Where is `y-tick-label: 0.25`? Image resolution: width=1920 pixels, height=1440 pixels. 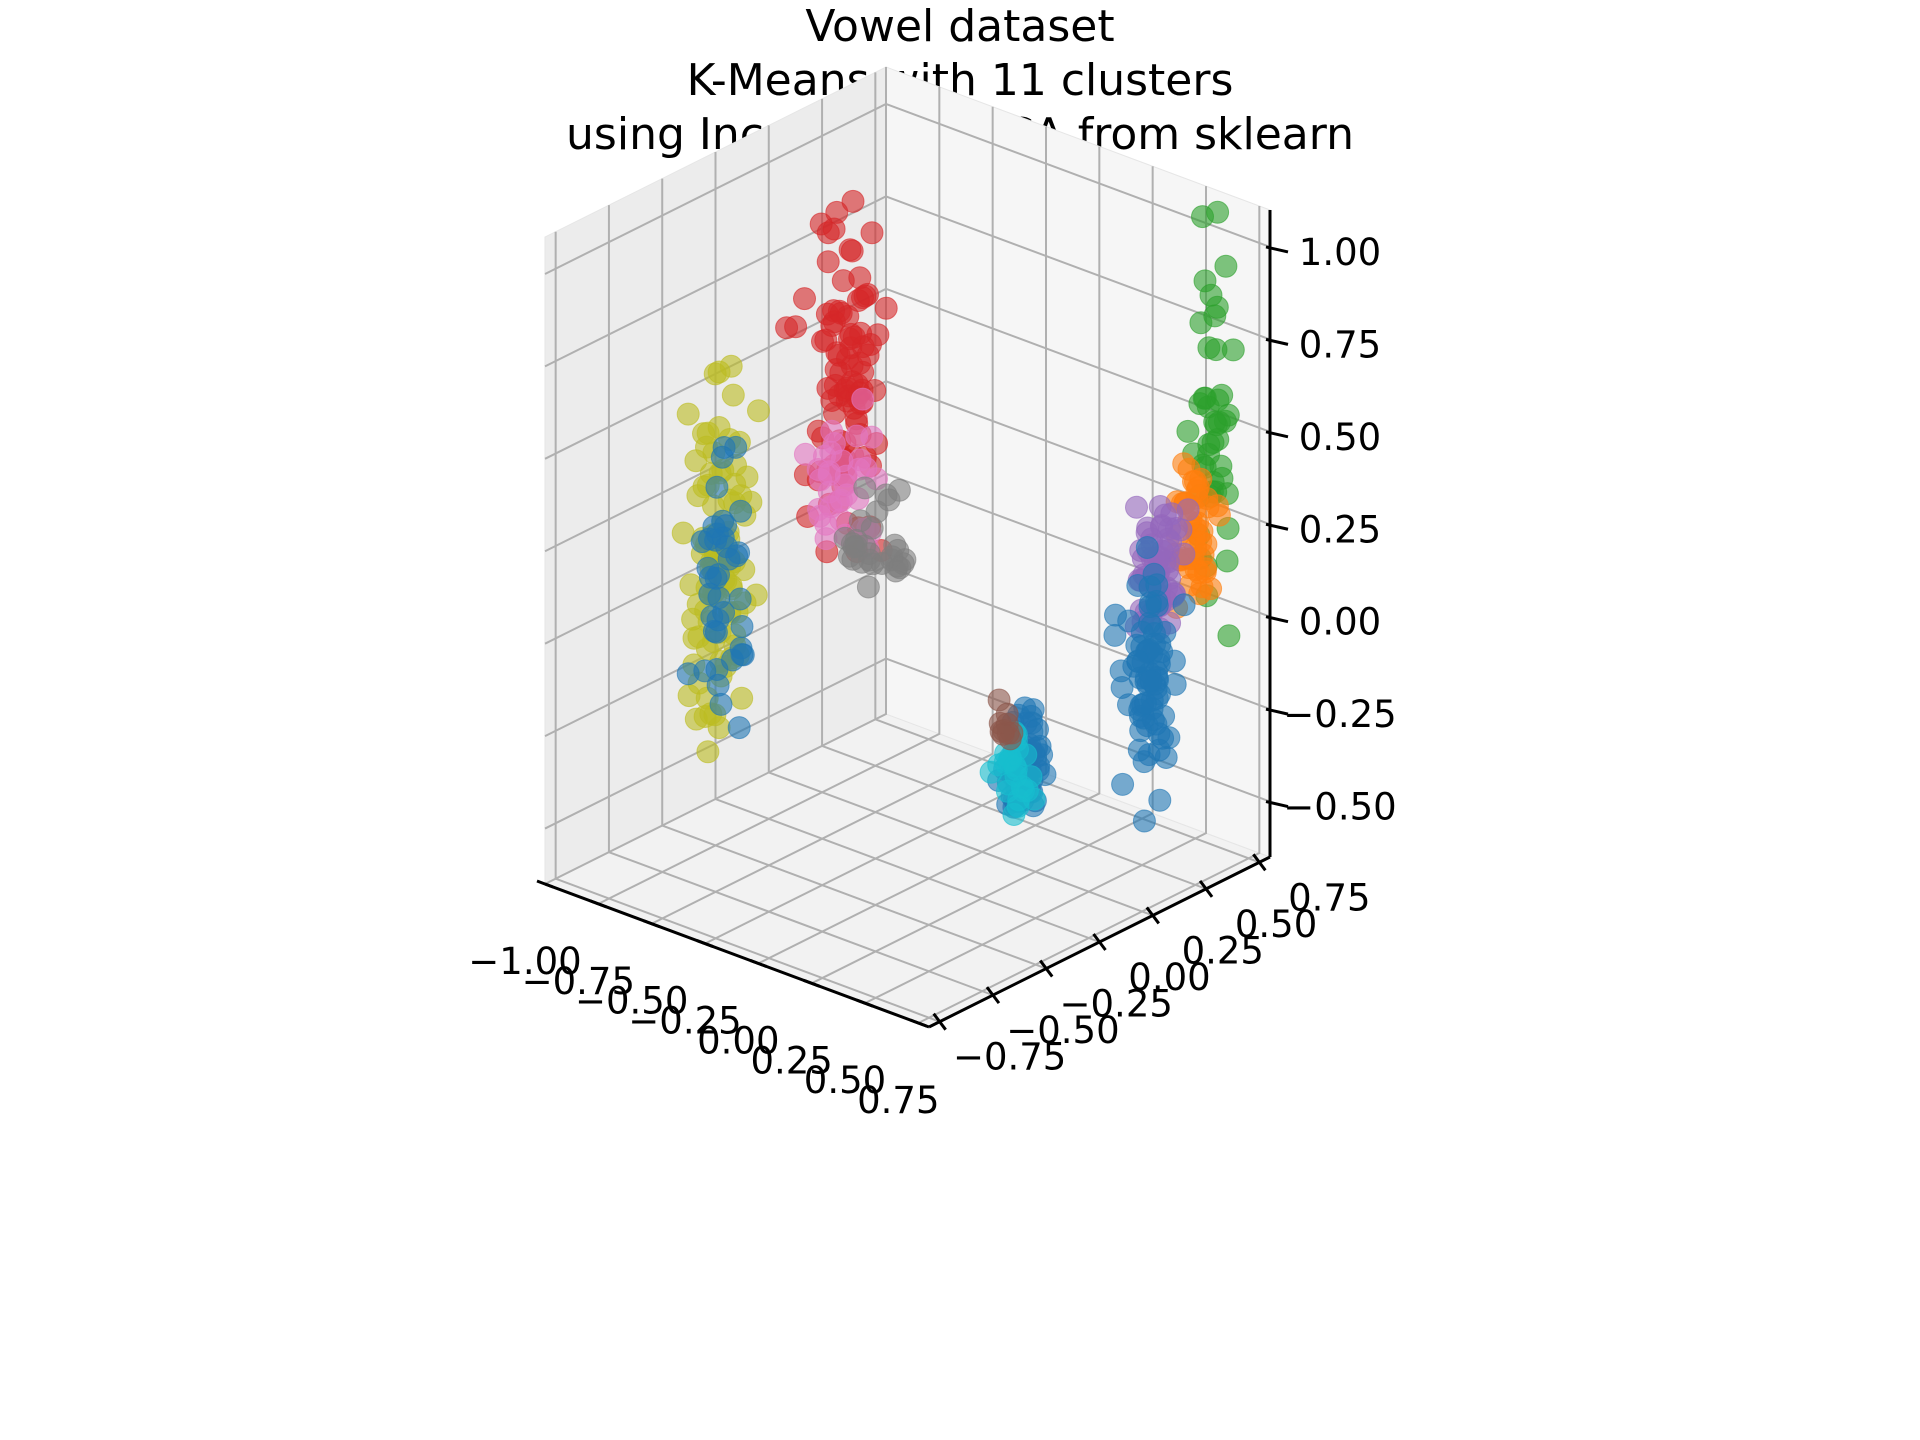
y-tick-label: 0.25 is located at coordinates (1223, 950).